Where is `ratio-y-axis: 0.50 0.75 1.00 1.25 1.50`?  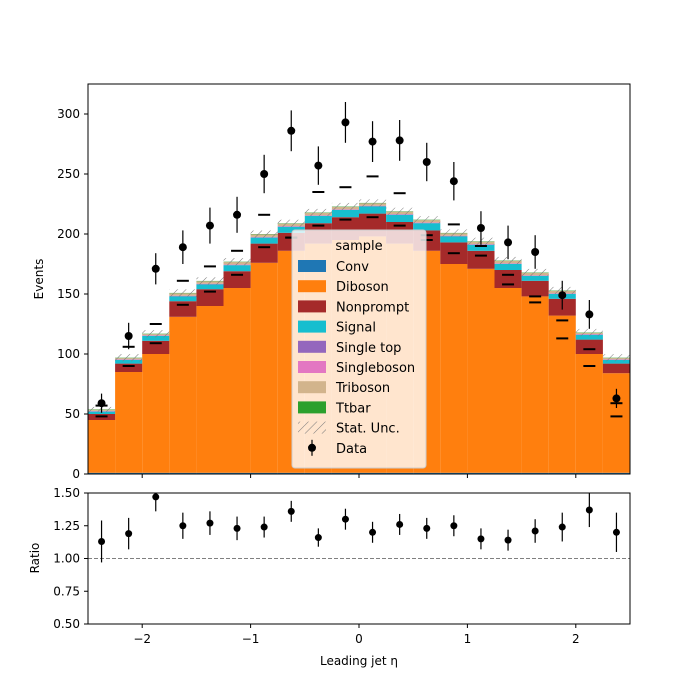
ratio-y-axis: 0.50 0.75 1.00 1.25 1.50 is located at coordinates (70, 558).